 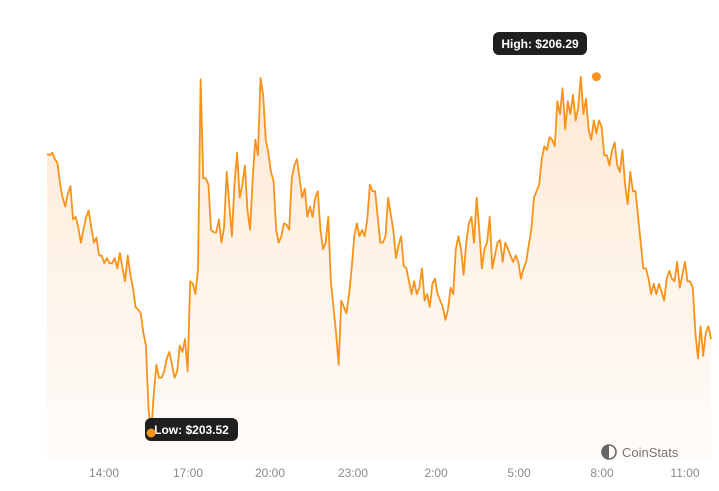 What do you see at coordinates (650, 452) in the screenshot?
I see `coinstats-brand-name: CoinStats` at bounding box center [650, 452].